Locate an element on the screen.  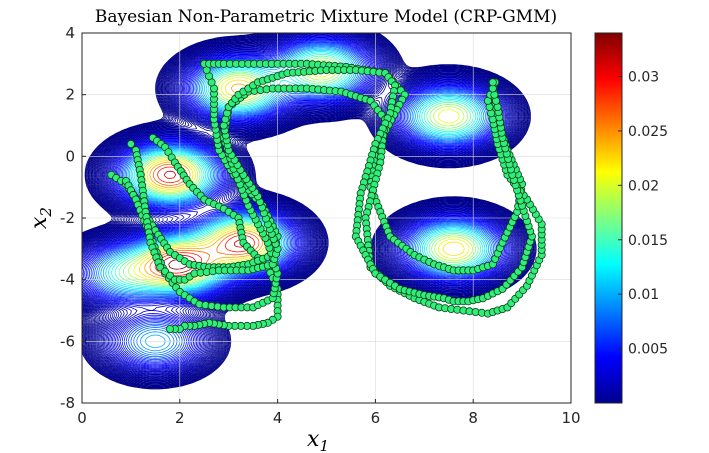
y-tick-label: -6 is located at coordinates (67, 341).